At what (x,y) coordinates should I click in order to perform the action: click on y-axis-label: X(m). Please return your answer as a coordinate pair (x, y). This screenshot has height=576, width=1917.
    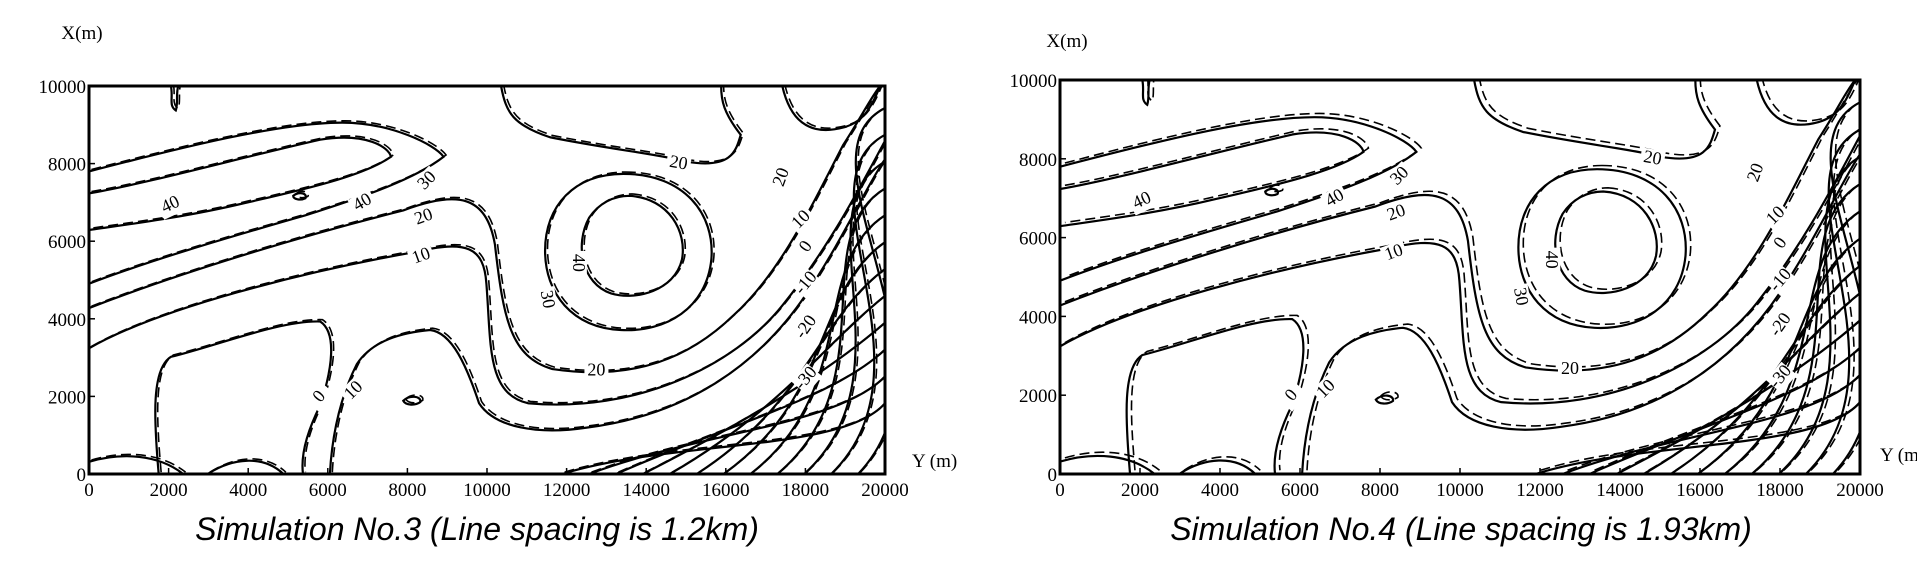
    Looking at the image, I should click on (81, 33).